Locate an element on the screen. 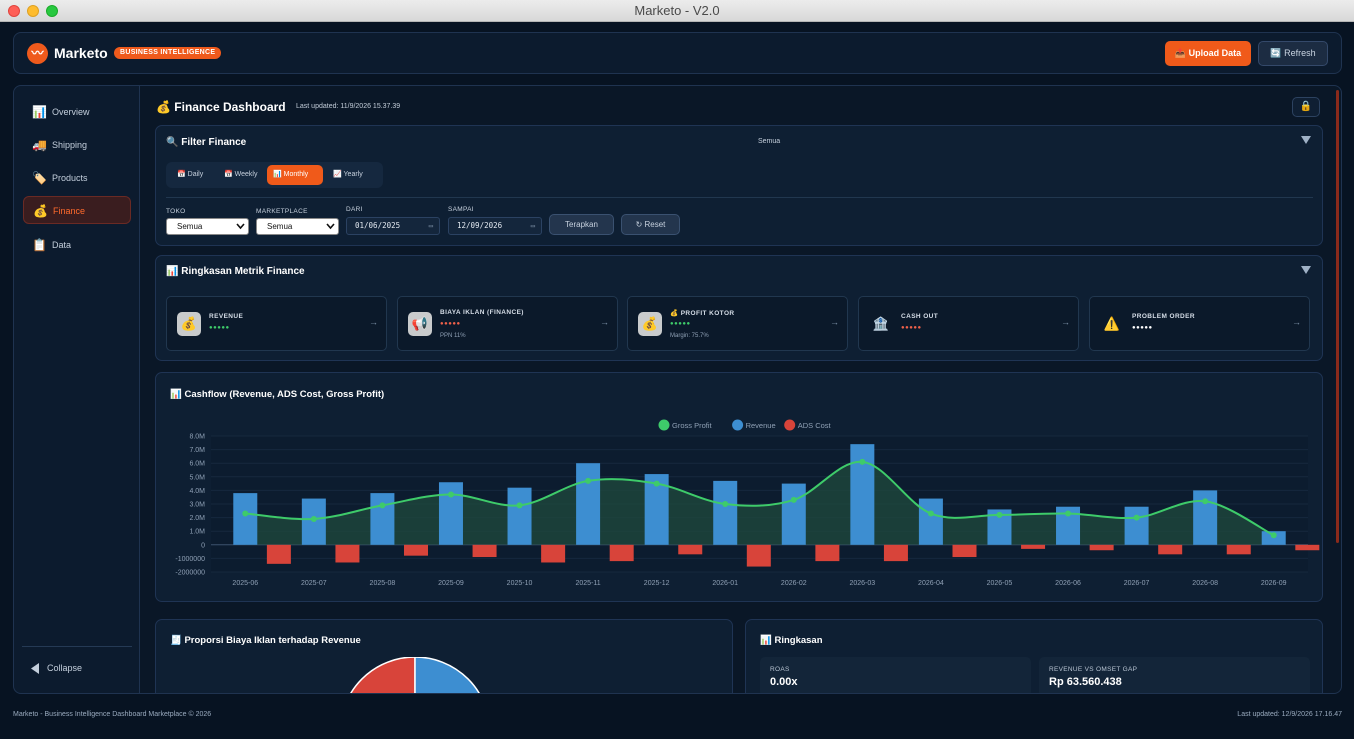 This screenshot has width=1354, height=739. sampai-date-input: 12/09/2026 ▭ is located at coordinates (495, 226).